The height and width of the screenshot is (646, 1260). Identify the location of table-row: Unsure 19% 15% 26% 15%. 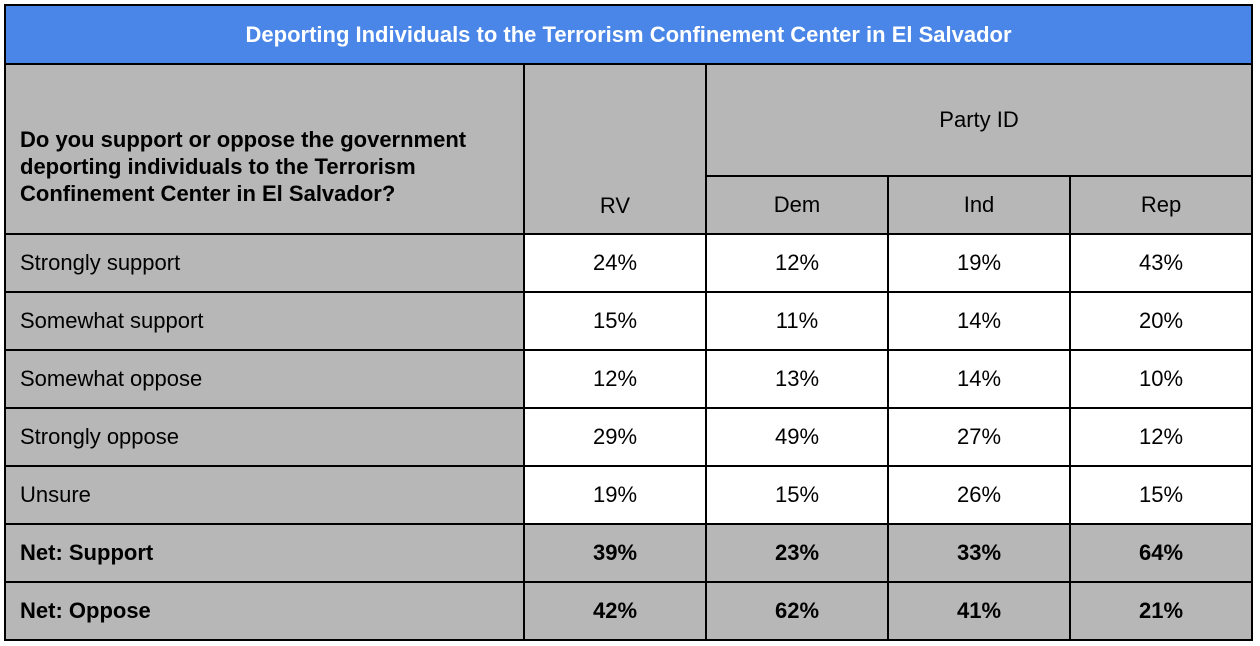
(629, 495).